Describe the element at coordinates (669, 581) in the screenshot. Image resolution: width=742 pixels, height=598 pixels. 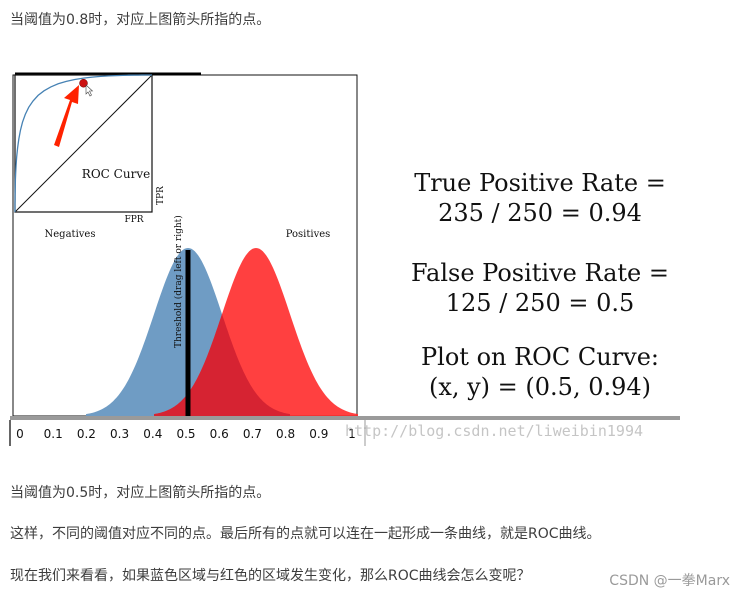
I see `csdn-watermark: CSDN @一拳Marx` at that location.